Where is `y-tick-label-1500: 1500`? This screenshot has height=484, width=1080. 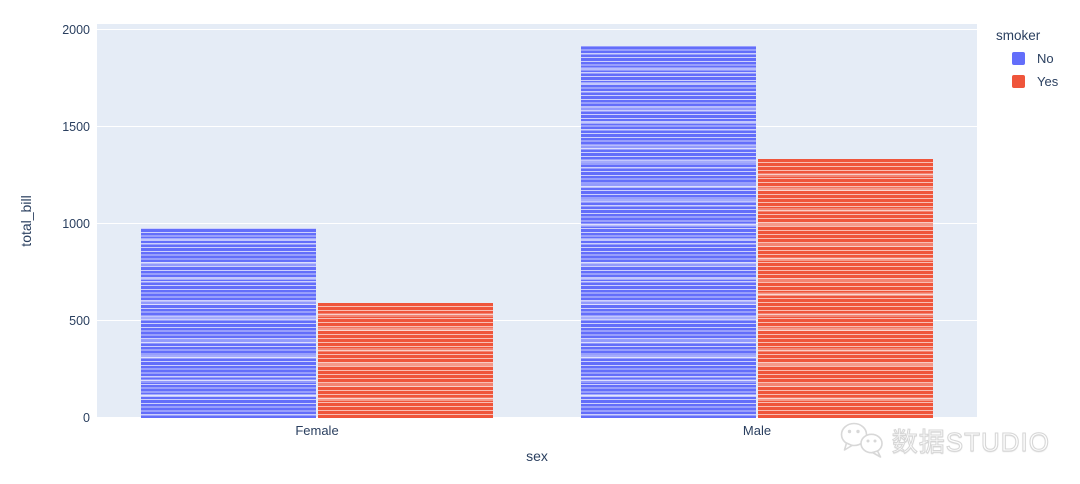
y-tick-label-1500: 1500 is located at coordinates (76, 127).